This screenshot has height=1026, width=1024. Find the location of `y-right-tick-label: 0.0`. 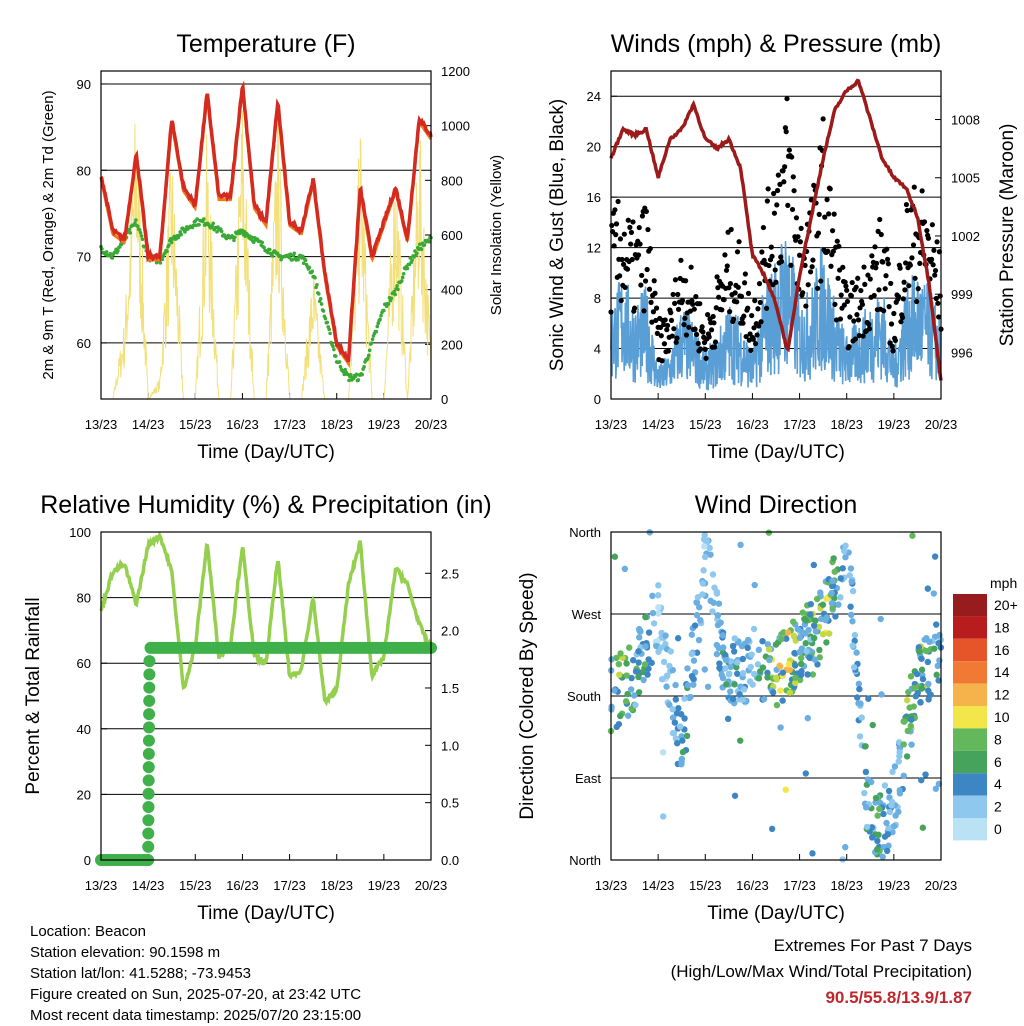

y-right-tick-label: 0.0 is located at coordinates (450, 860).